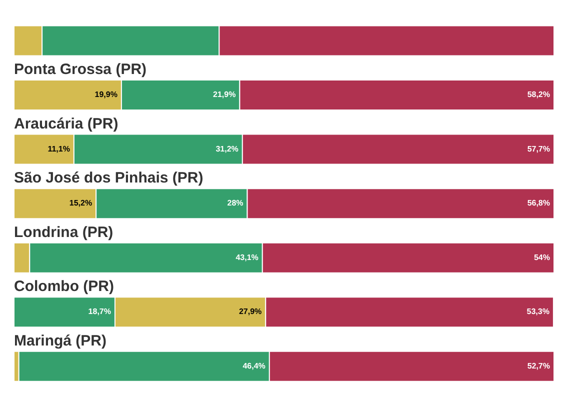  Describe the element at coordinates (224, 94) in the screenshot. I see `data-label: 21,9%` at that location.